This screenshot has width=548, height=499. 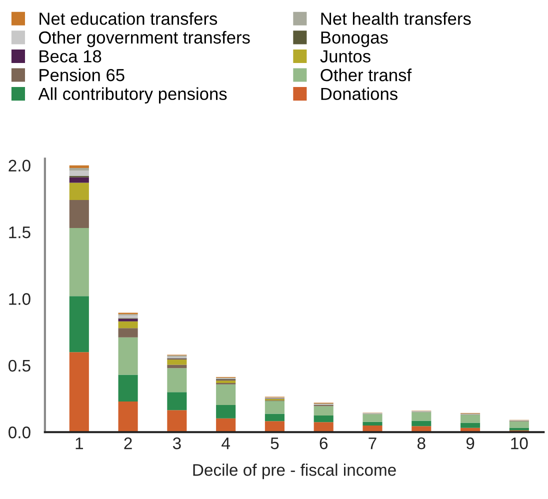 I want to click on y-tick-label: 1.0, so click(x=19, y=299).